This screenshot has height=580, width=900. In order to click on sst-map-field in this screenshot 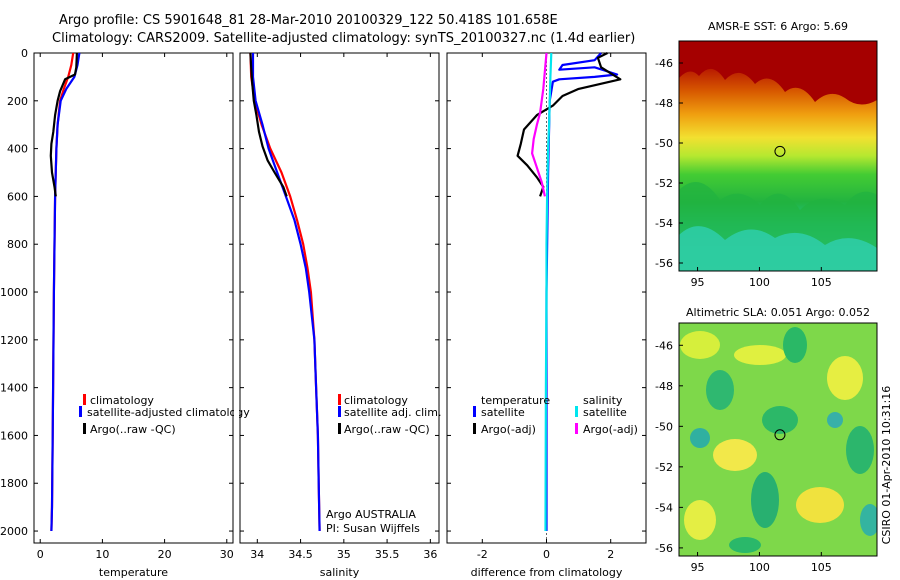, I will do `click(778, 156)`.